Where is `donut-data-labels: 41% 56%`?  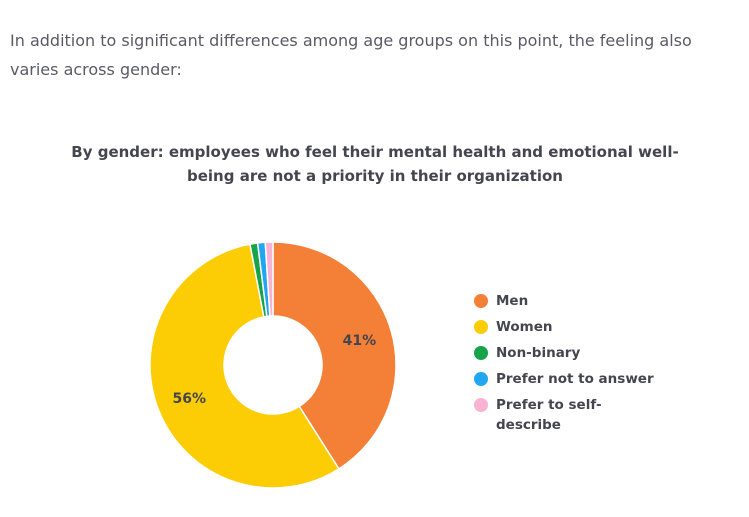
donut-data-labels: 41% 56% is located at coordinates (275, 370).